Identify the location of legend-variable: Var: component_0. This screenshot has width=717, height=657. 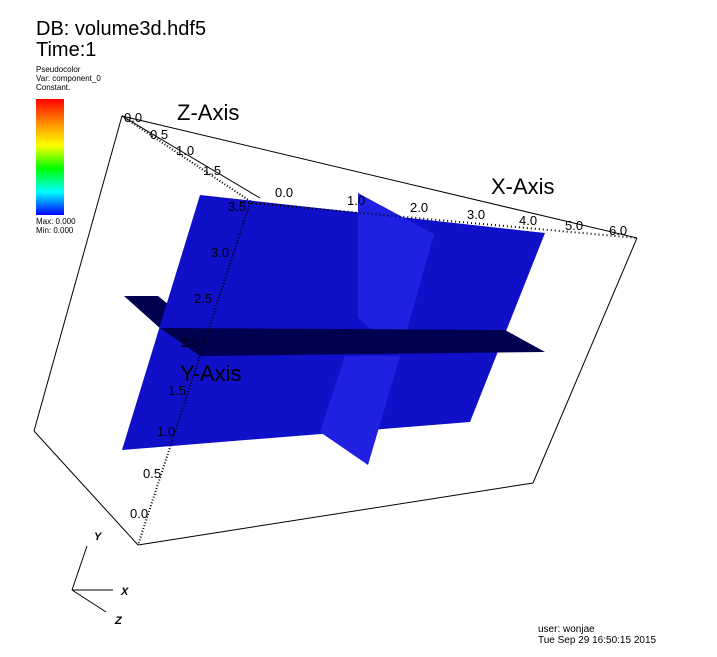
(68, 78).